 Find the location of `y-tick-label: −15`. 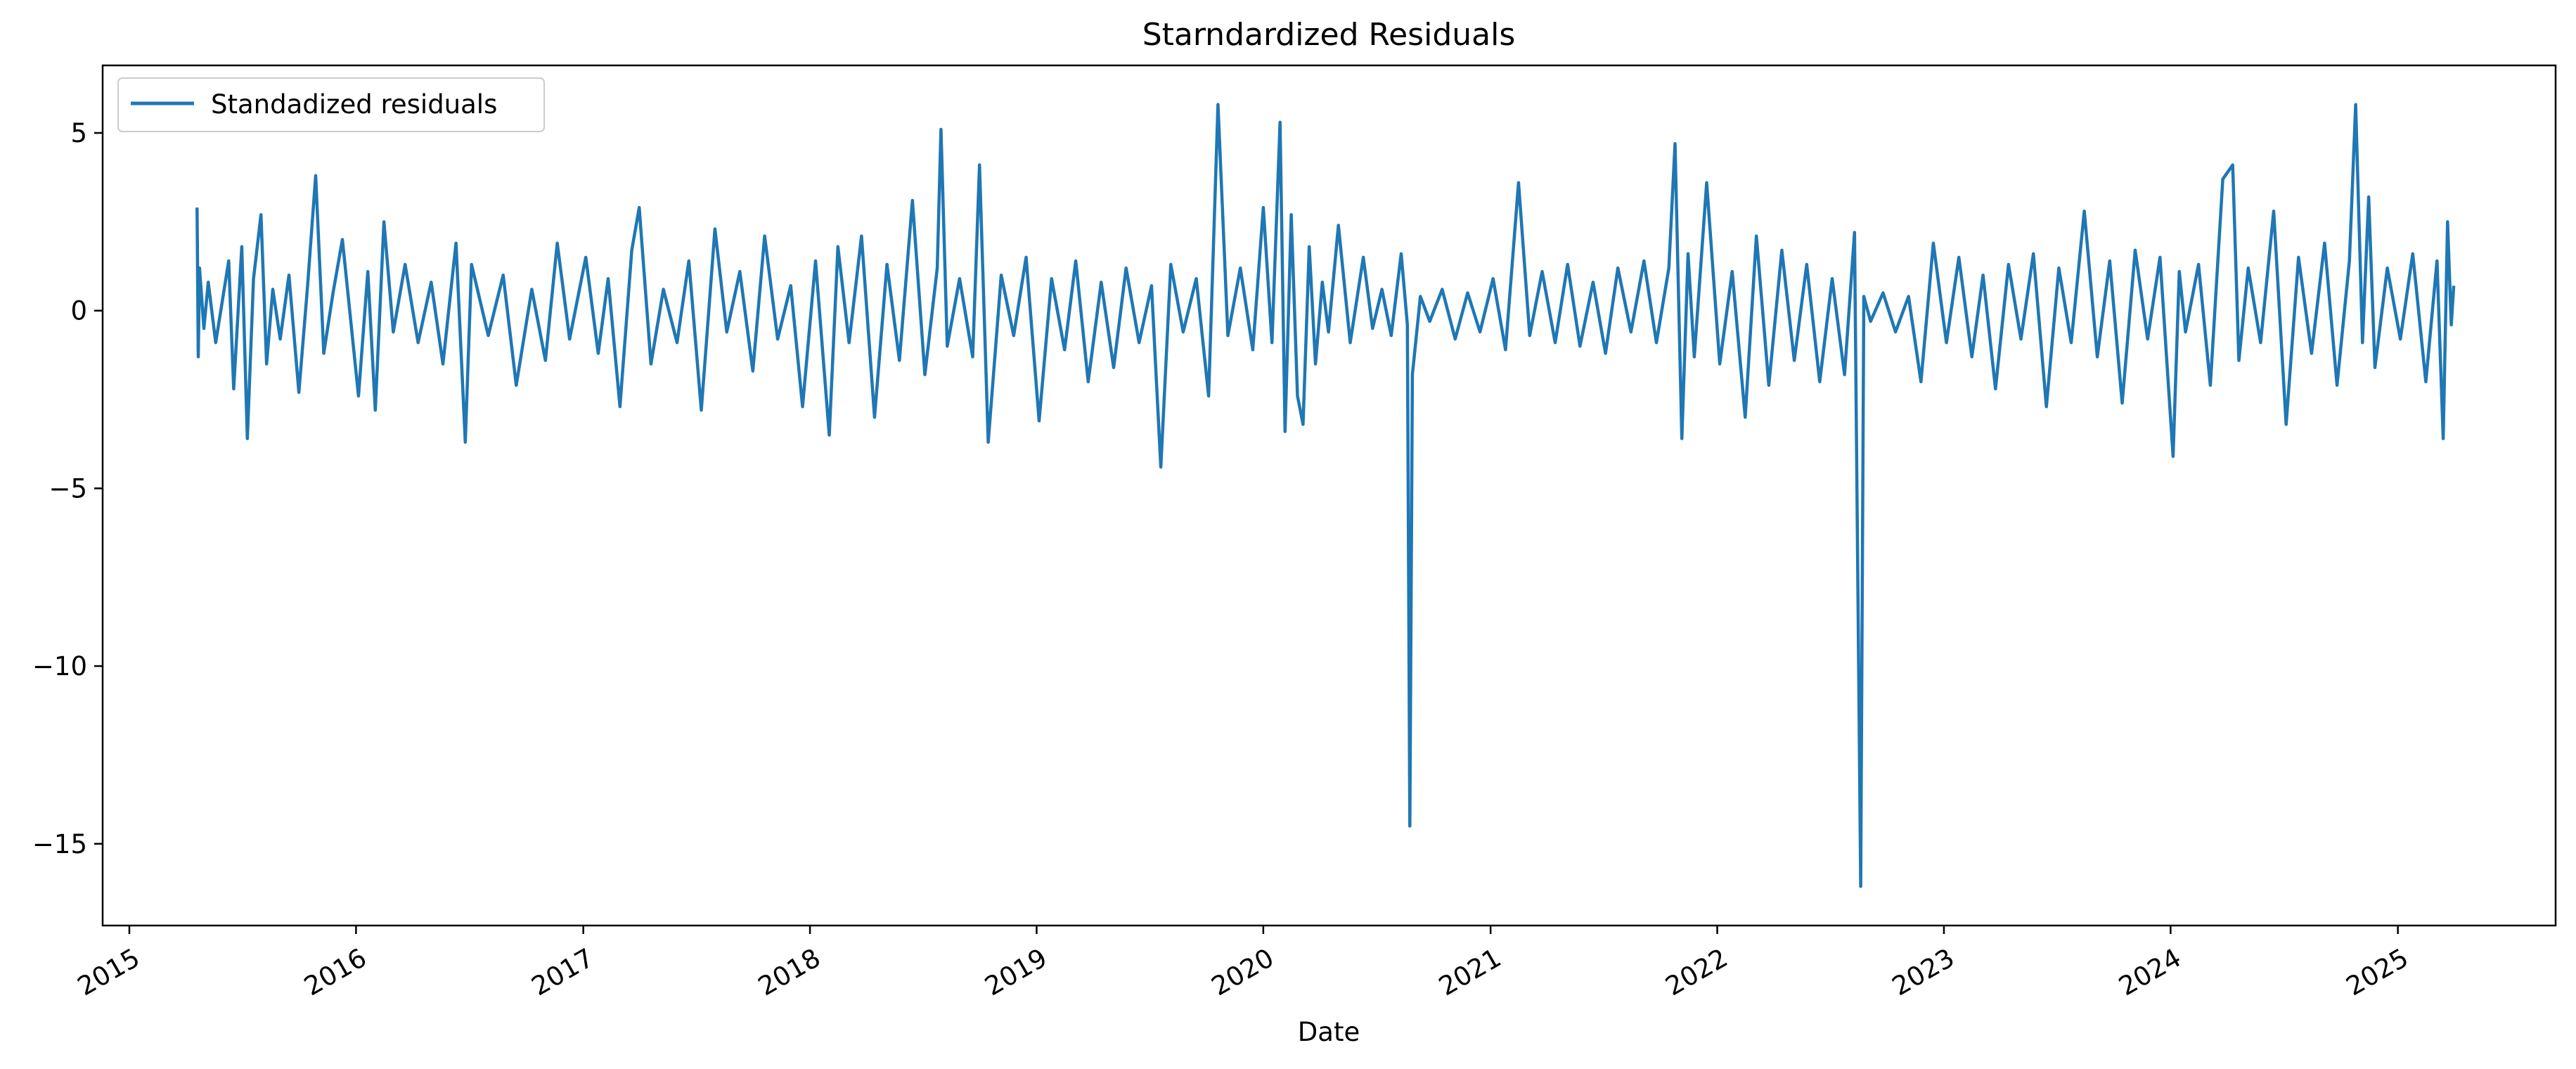

y-tick-label: −15 is located at coordinates (59, 844).